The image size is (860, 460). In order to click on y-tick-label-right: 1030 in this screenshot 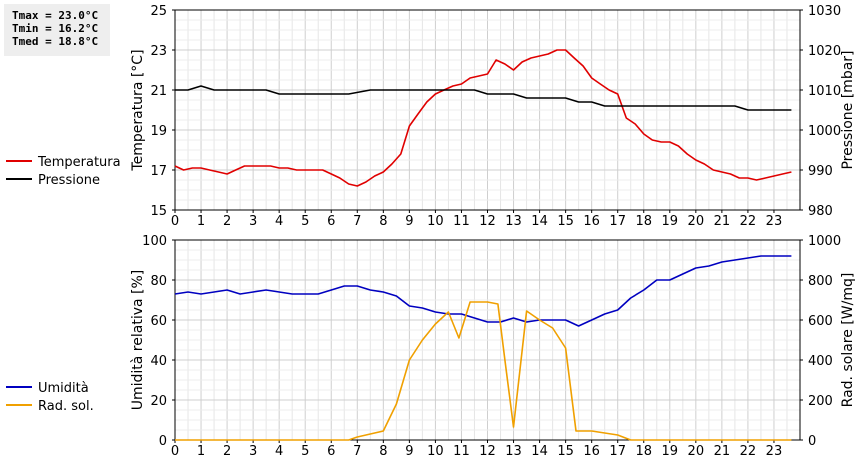, I will do `click(824, 11)`.